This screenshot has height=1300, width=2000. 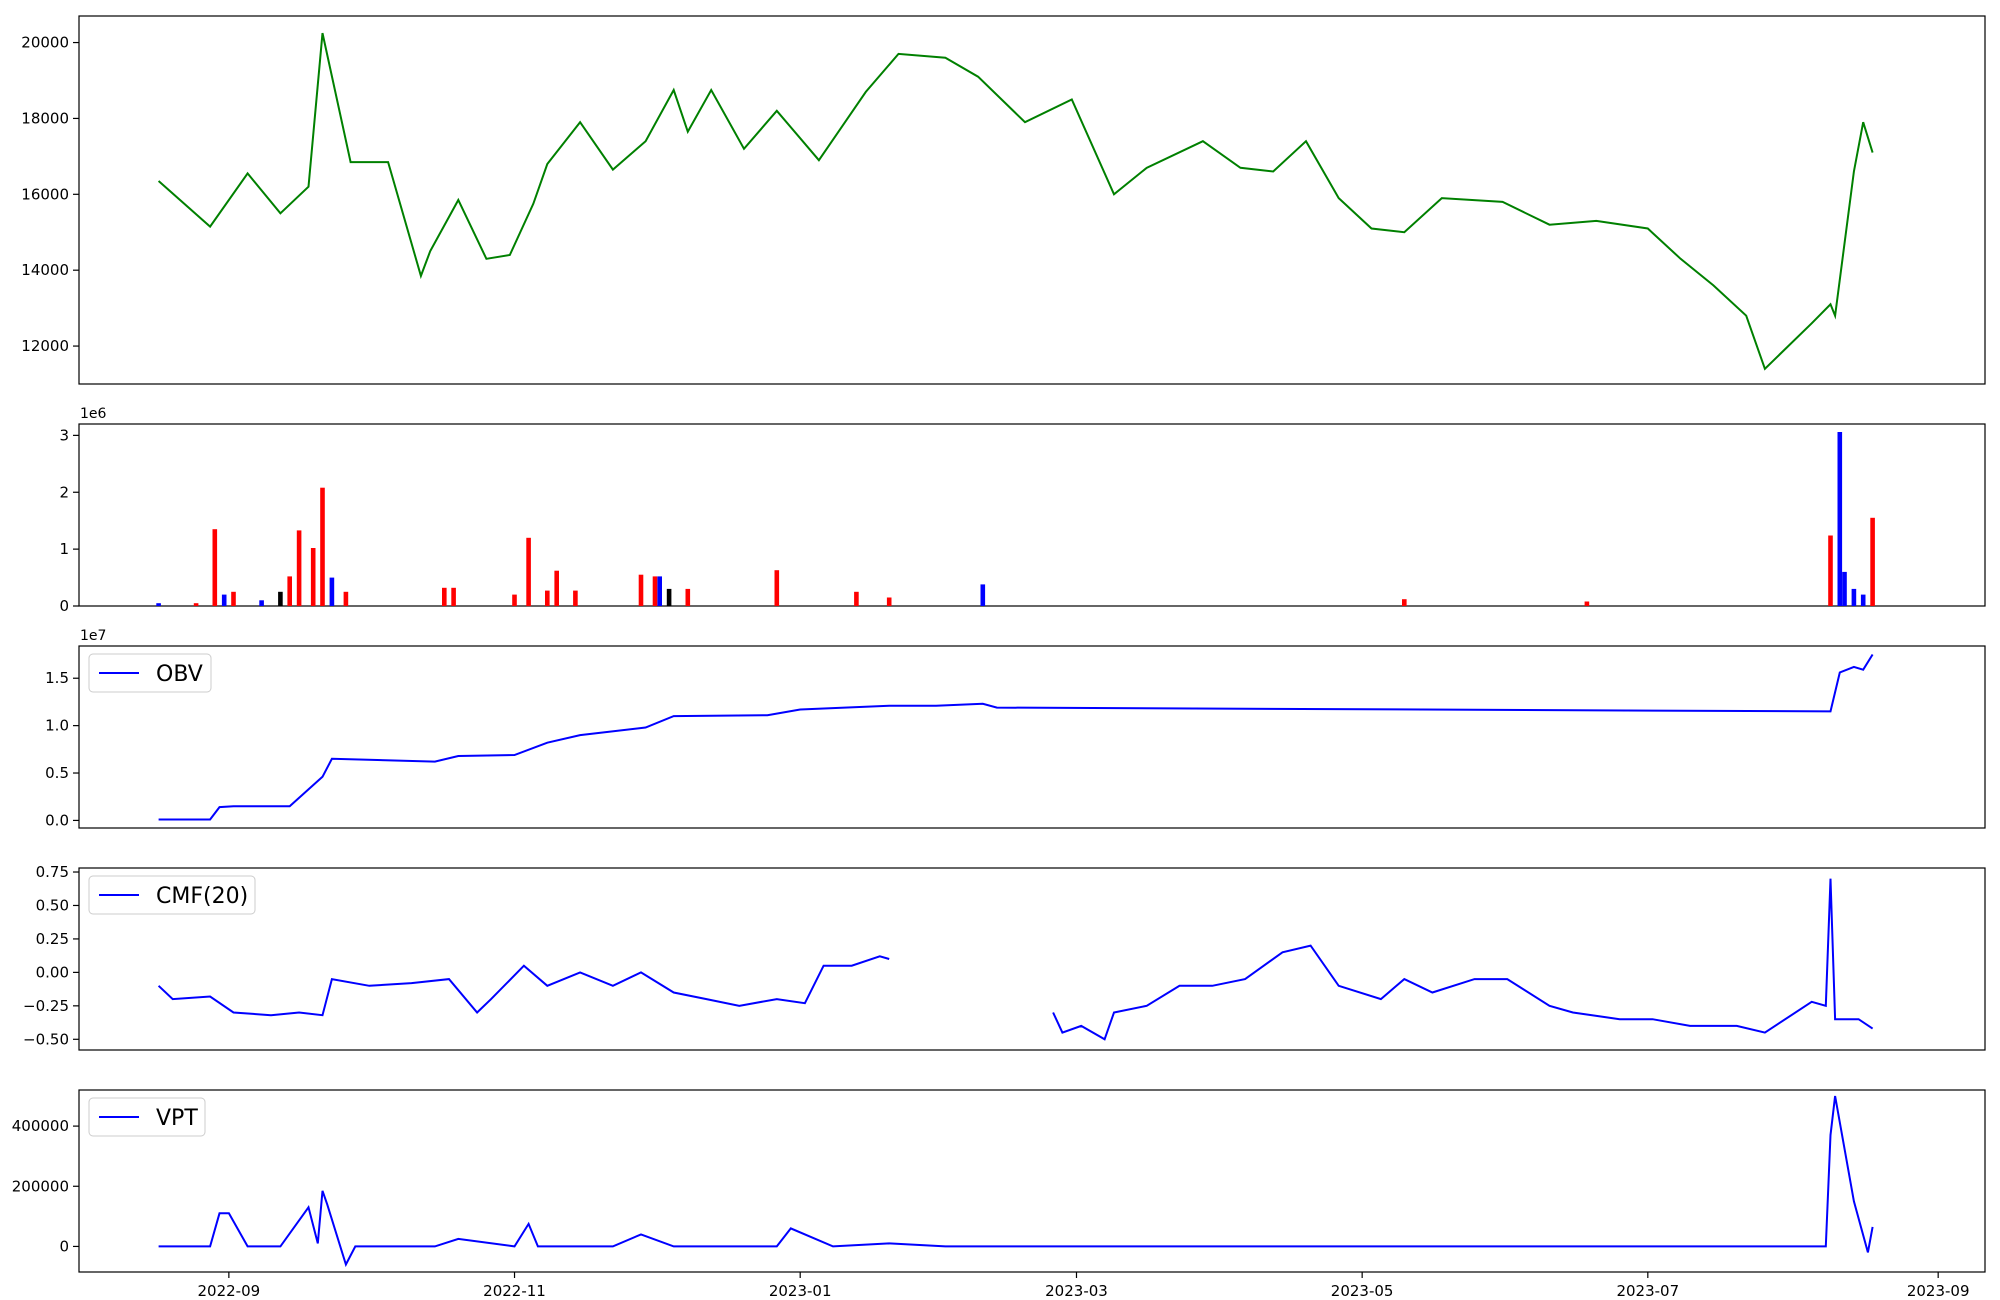 I want to click on cmf-legend: CMF(20), so click(x=172, y=895).